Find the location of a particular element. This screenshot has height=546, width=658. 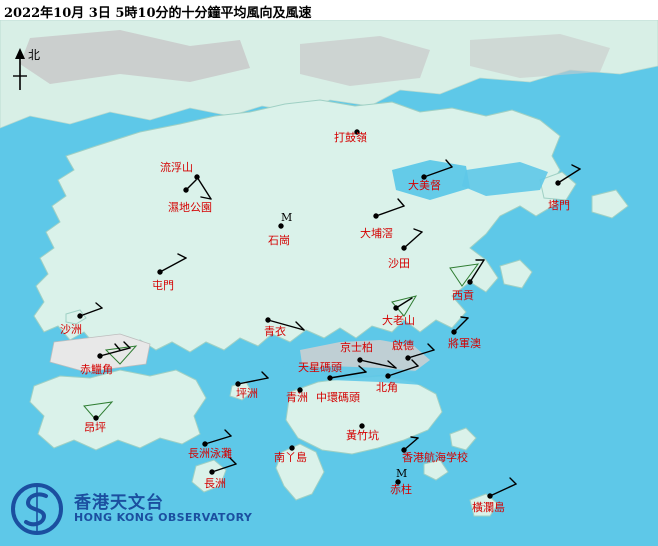

logo-text-english: HONG KONG OBSERVATORY is located at coordinates (163, 517).